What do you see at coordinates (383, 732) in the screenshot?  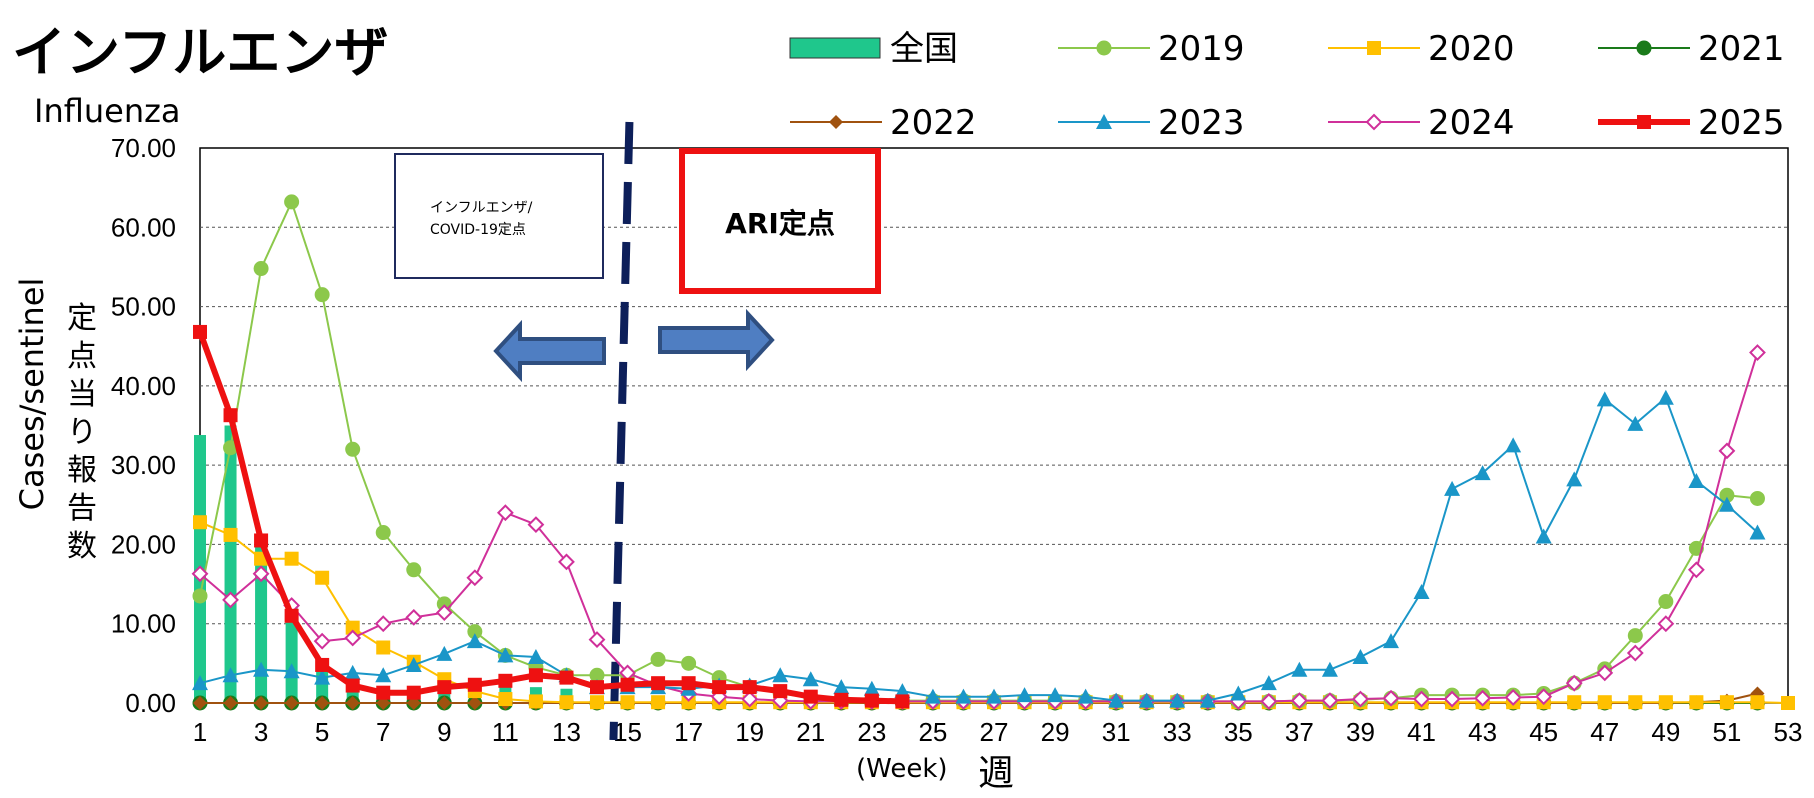 I see `x-tick-label: 7` at bounding box center [383, 732].